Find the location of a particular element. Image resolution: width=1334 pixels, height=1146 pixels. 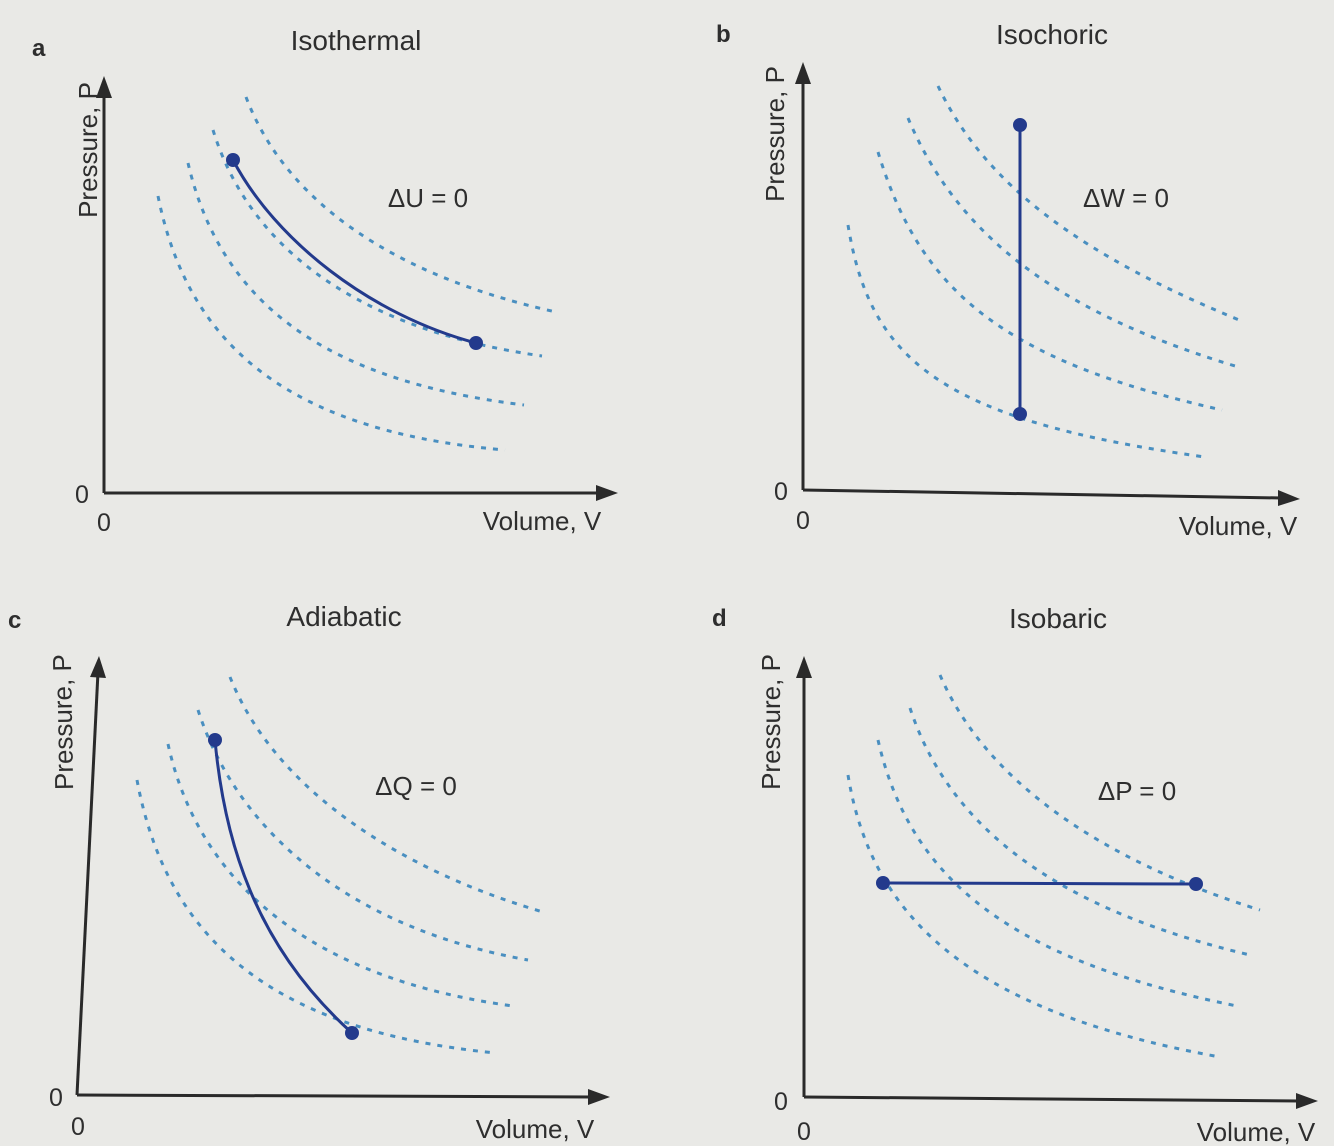

panel-c-x-label: Volume, V is located at coordinates (535, 1129).